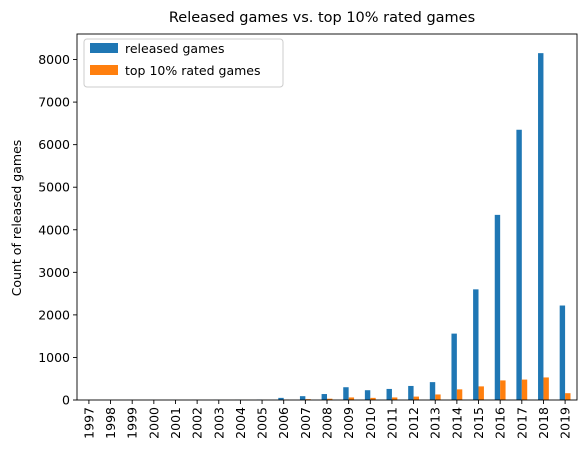  I want to click on x-tick-label: 2018, so click(543, 423).